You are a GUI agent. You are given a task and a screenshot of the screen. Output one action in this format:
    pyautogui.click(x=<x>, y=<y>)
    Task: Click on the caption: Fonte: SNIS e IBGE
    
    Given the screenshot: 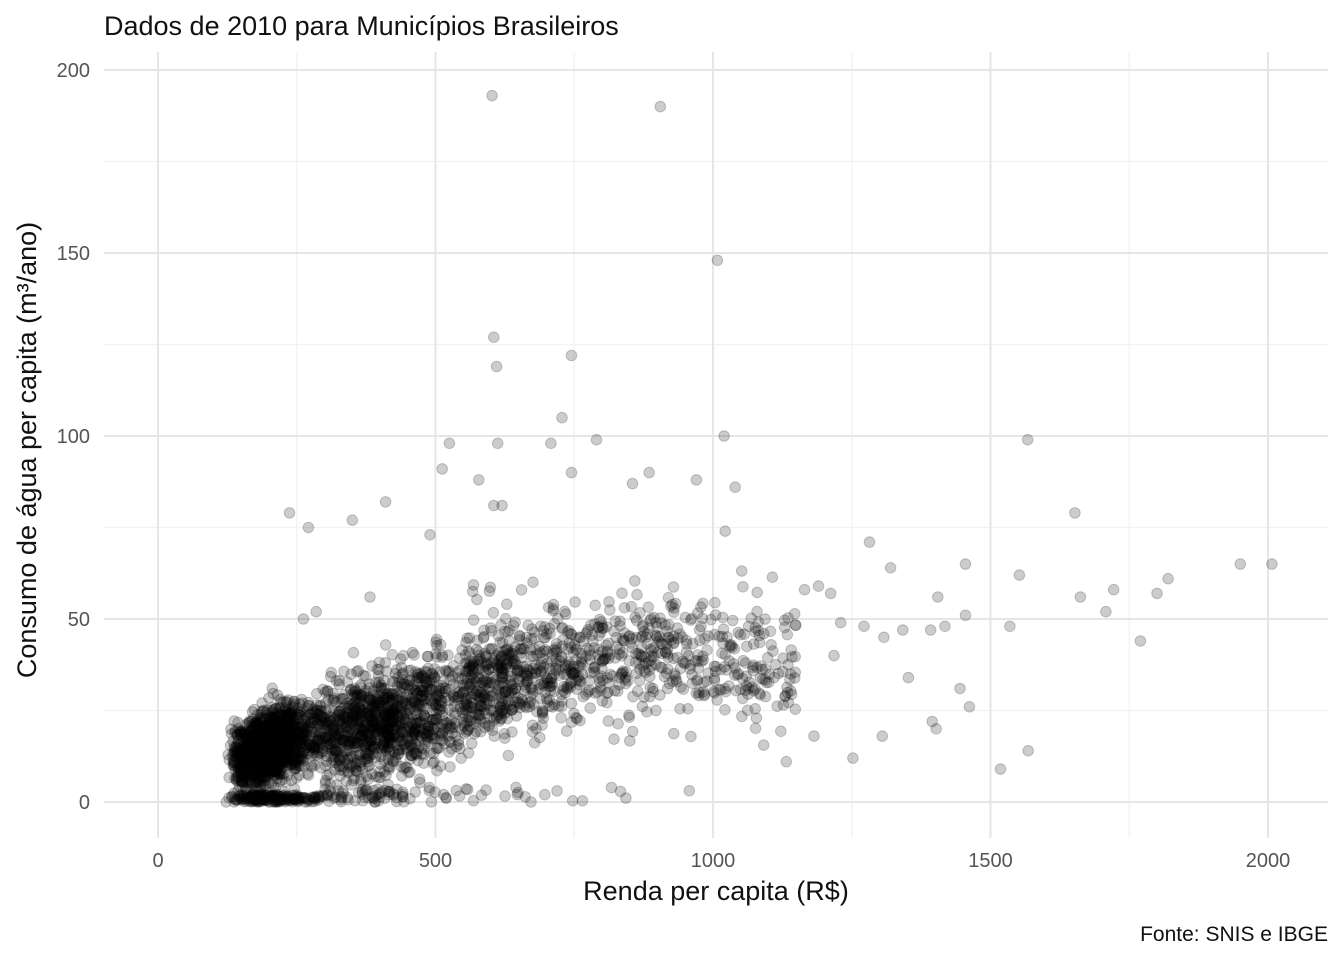 What is the action you would take?
    pyautogui.click(x=1234, y=934)
    